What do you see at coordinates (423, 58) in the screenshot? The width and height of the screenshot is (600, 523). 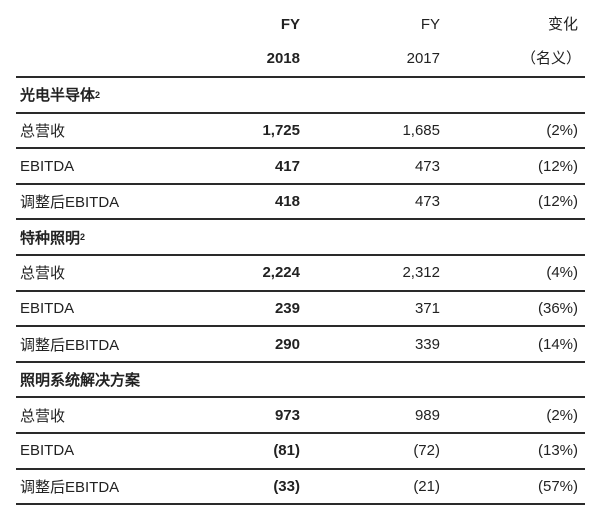 I see `header-year-2017: 2017` at bounding box center [423, 58].